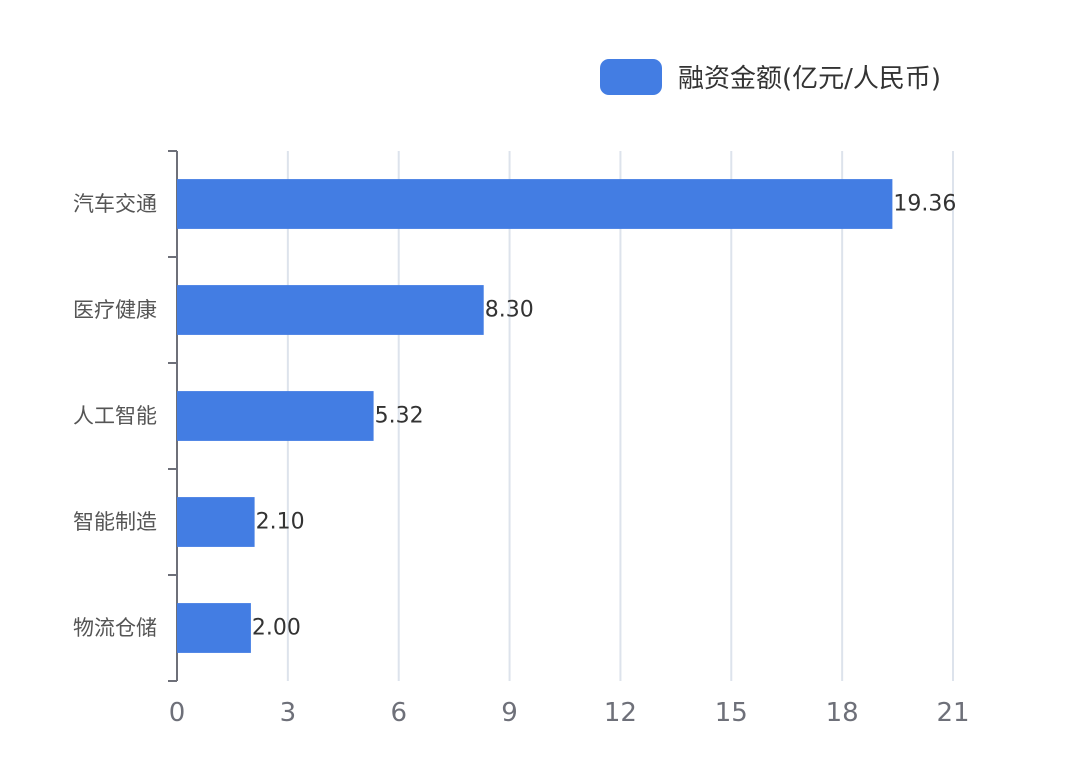 The width and height of the screenshot is (1080, 757). What do you see at coordinates (177, 713) in the screenshot?
I see `x-tick-label: 0` at bounding box center [177, 713].